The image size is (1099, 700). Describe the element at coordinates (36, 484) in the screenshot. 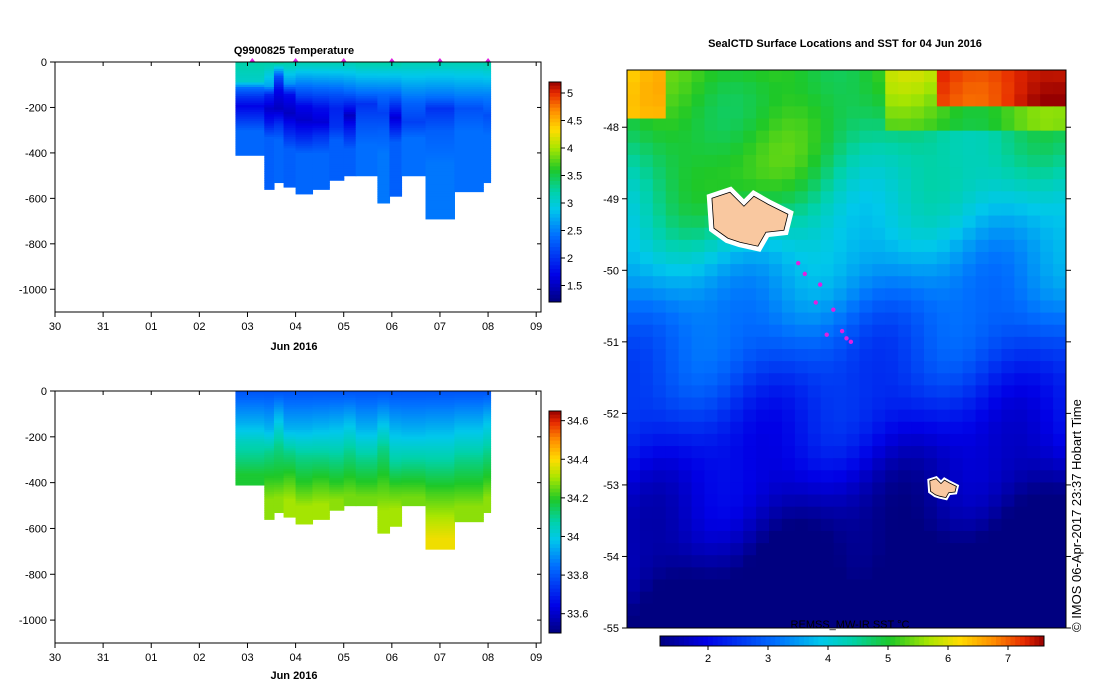

I see `p2-y-tick-label: -400` at that location.